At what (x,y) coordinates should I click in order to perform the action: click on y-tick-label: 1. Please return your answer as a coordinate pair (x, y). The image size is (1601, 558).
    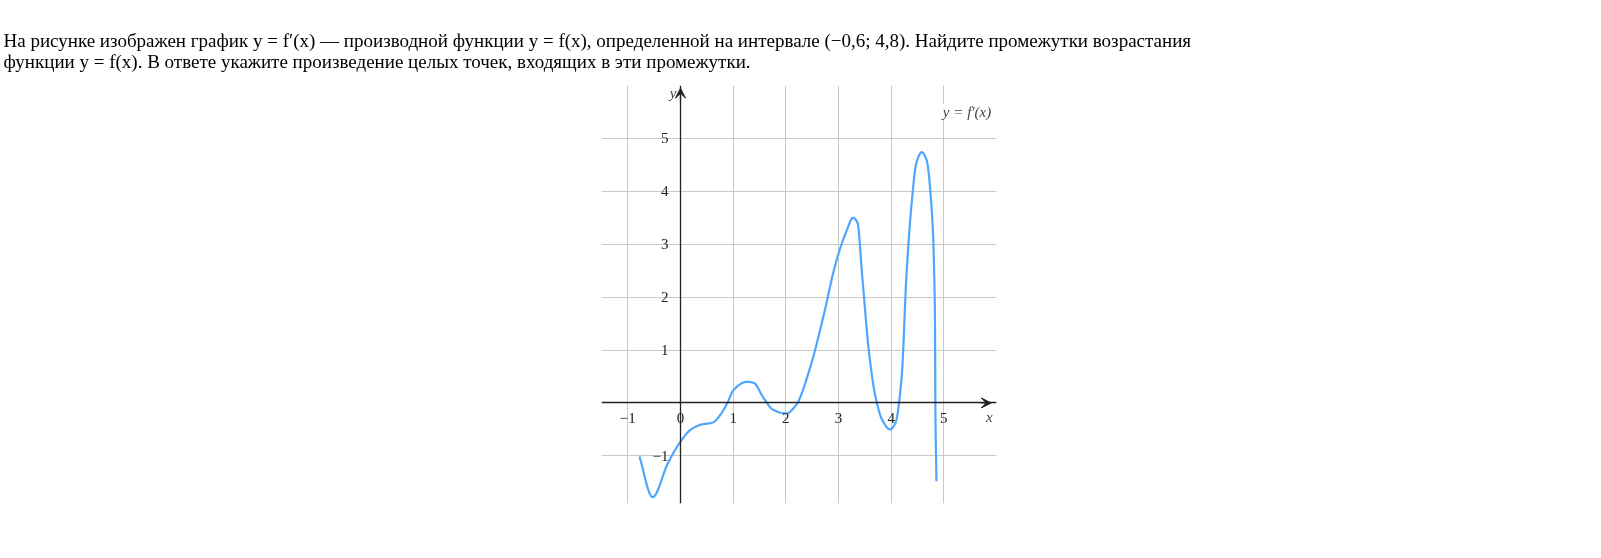
    Looking at the image, I should click on (665, 350).